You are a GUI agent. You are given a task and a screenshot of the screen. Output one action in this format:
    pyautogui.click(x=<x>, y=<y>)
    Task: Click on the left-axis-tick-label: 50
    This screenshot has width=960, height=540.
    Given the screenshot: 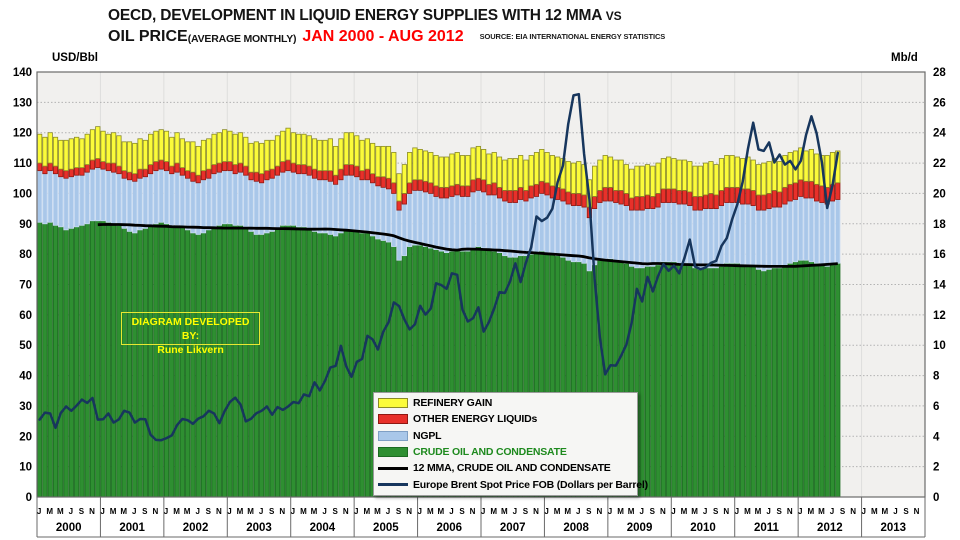 What is the action you would take?
    pyautogui.click(x=25, y=346)
    